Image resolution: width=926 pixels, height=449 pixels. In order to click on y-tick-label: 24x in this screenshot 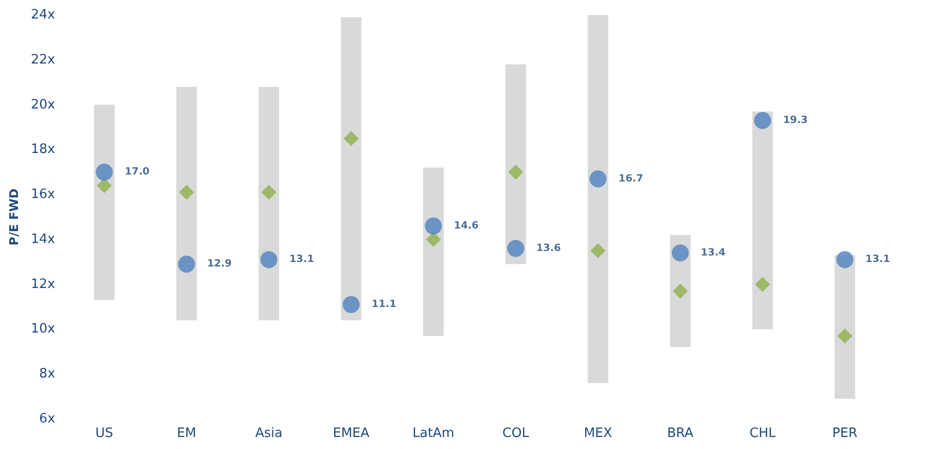, I will do `click(43, 15)`.